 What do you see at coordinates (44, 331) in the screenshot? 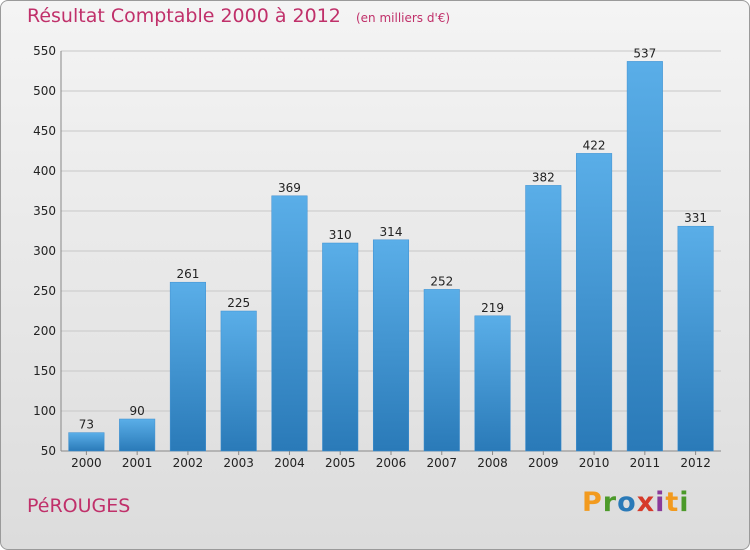
I see `y-tick-label: 200` at bounding box center [44, 331].